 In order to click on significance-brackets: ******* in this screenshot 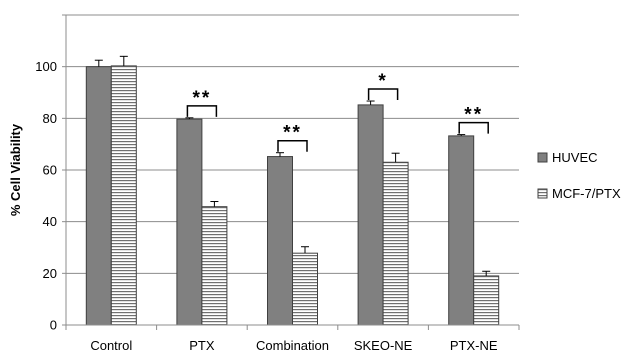, I will do `click(337, 111)`.